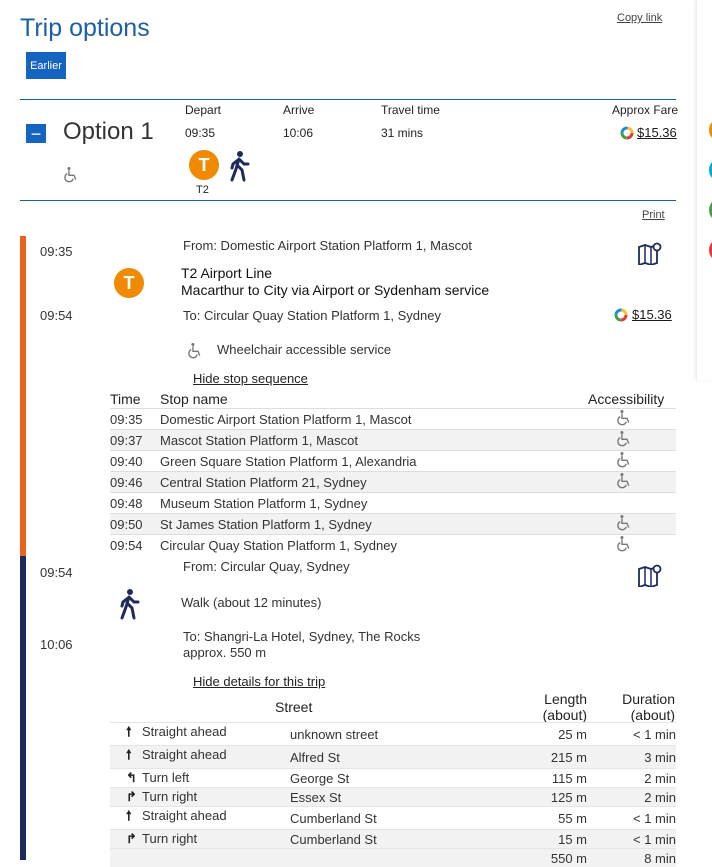 Image resolution: width=712 pixels, height=867 pixels. I want to click on length-header-line1: Length, so click(553, 699).